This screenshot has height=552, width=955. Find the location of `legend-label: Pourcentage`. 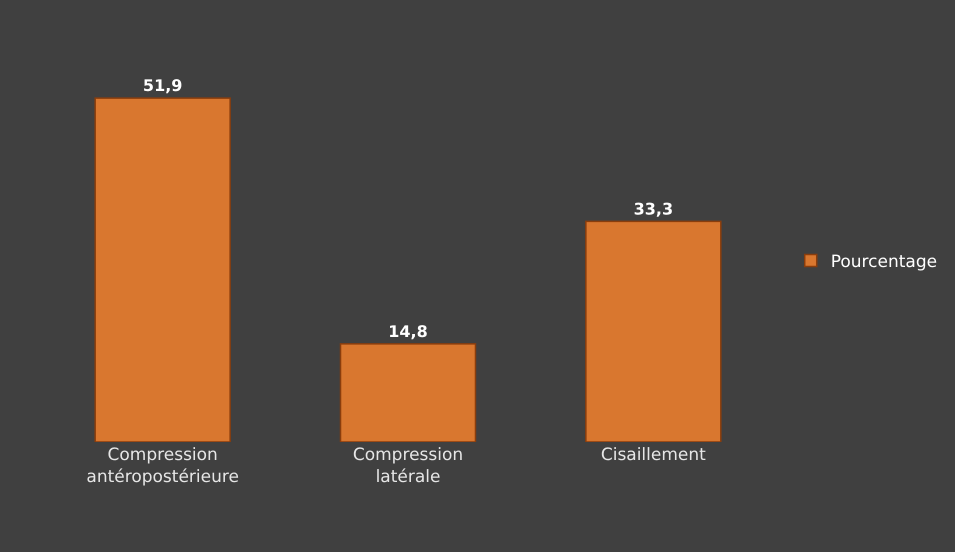

legend-label: Pourcentage is located at coordinates (884, 262).